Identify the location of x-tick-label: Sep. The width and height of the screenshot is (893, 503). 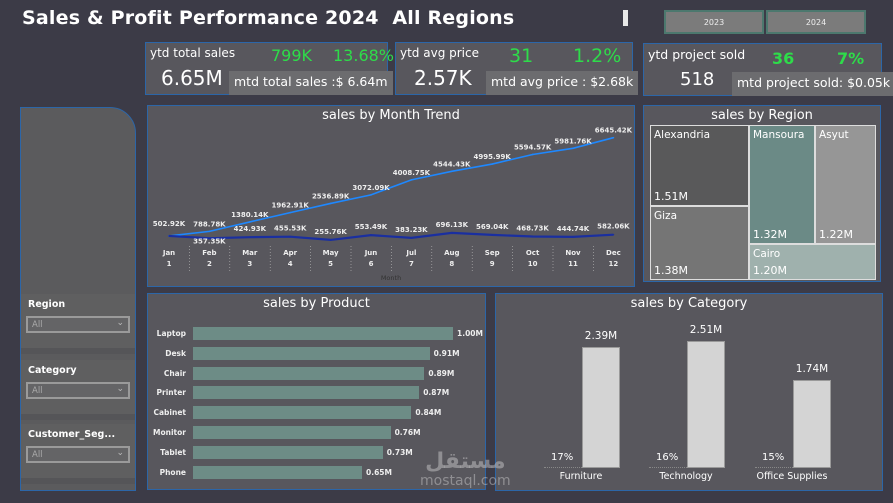
(492, 253).